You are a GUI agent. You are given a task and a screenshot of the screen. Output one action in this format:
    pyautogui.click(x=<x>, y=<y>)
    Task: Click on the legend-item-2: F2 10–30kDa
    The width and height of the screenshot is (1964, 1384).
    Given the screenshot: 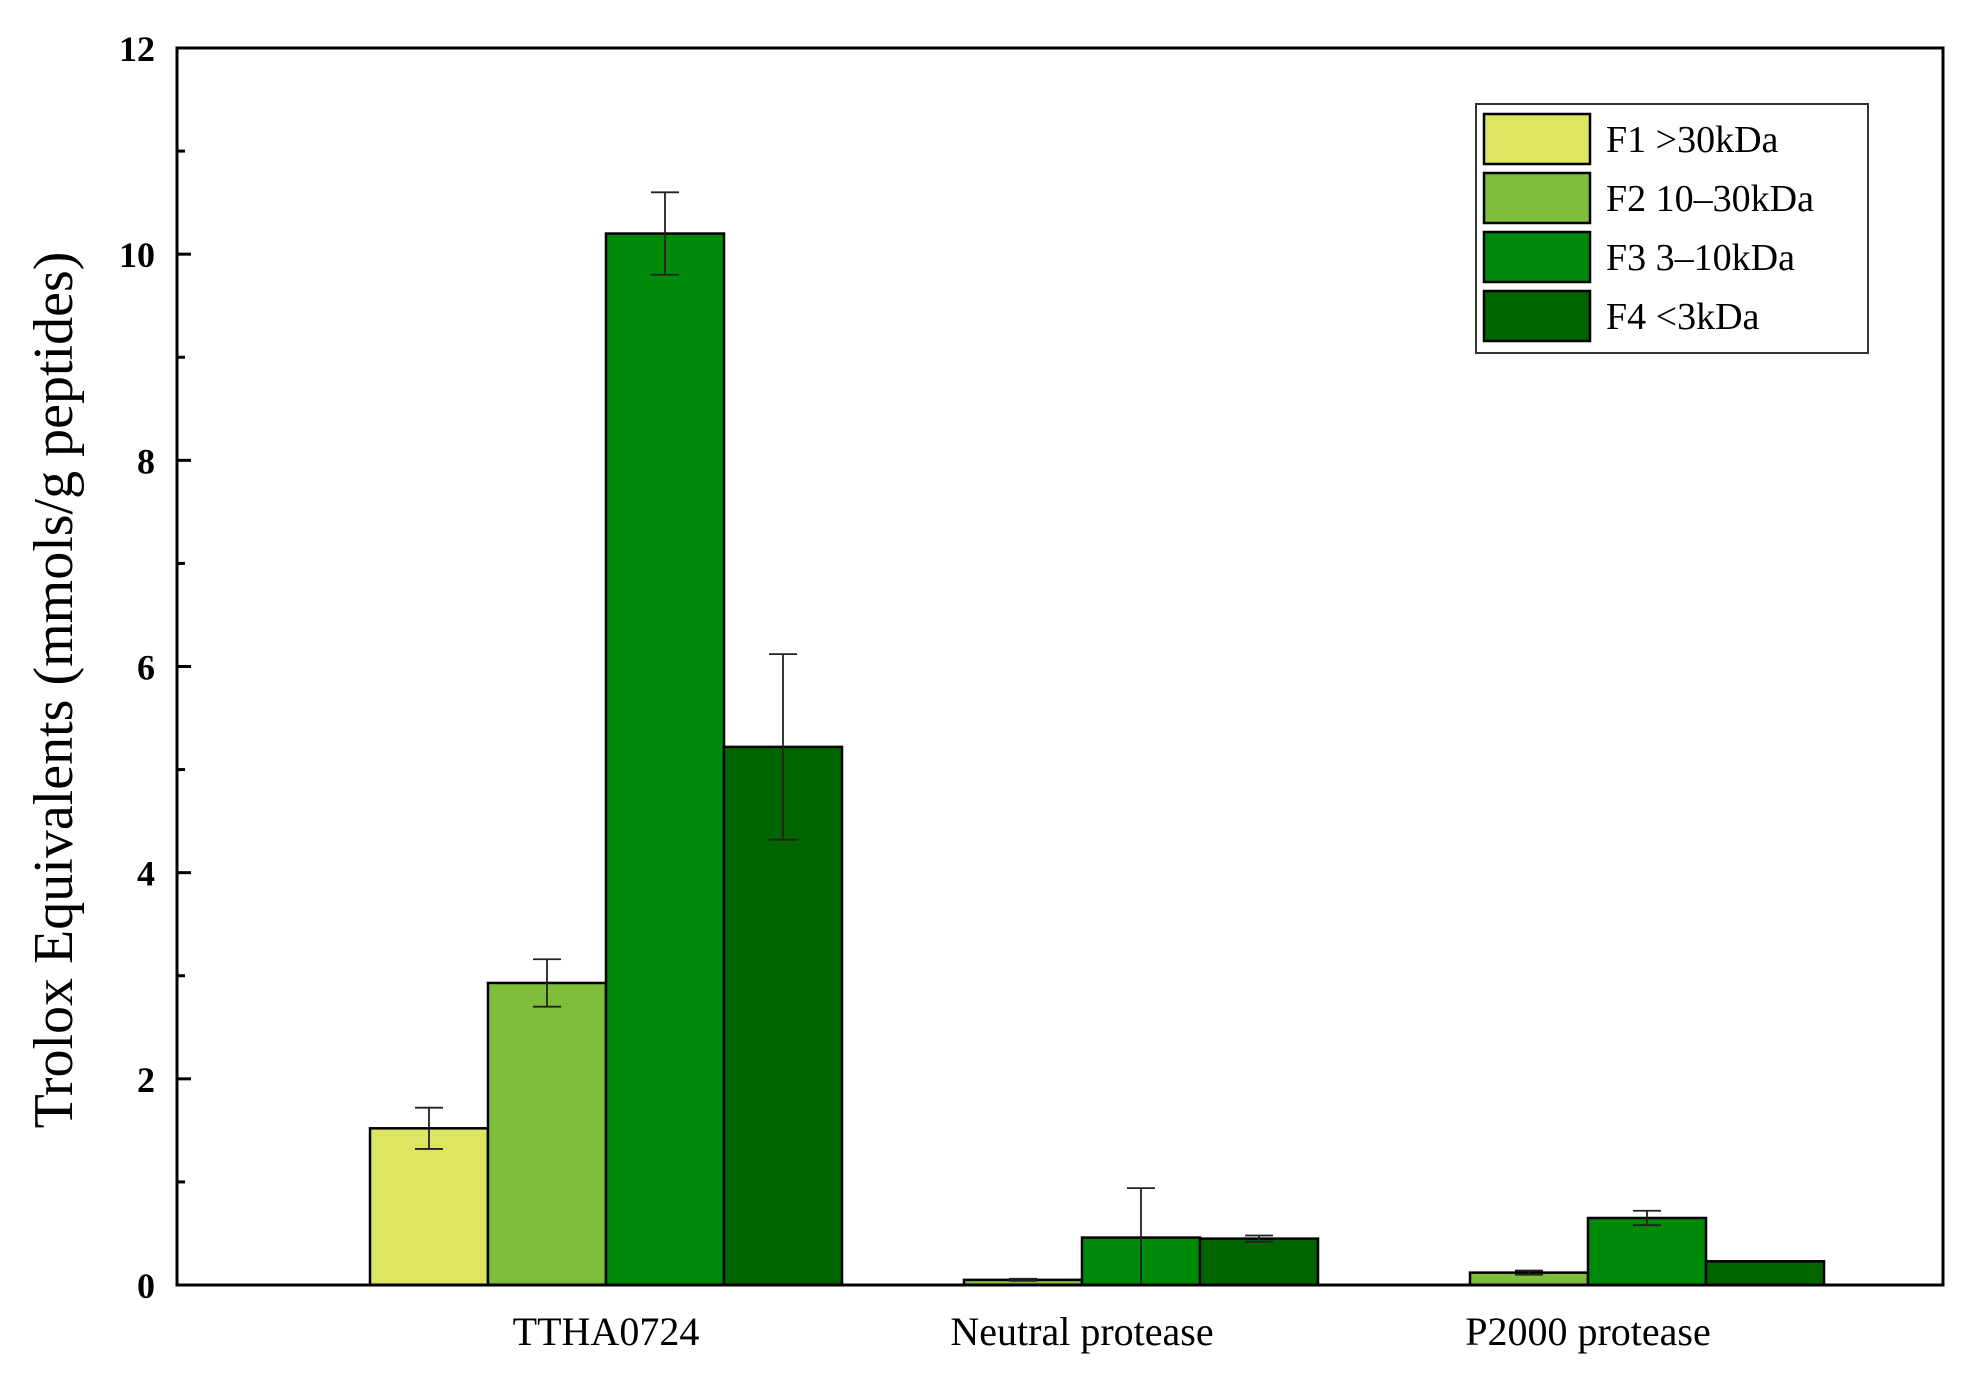 What is the action you would take?
    pyautogui.click(x=1648, y=198)
    